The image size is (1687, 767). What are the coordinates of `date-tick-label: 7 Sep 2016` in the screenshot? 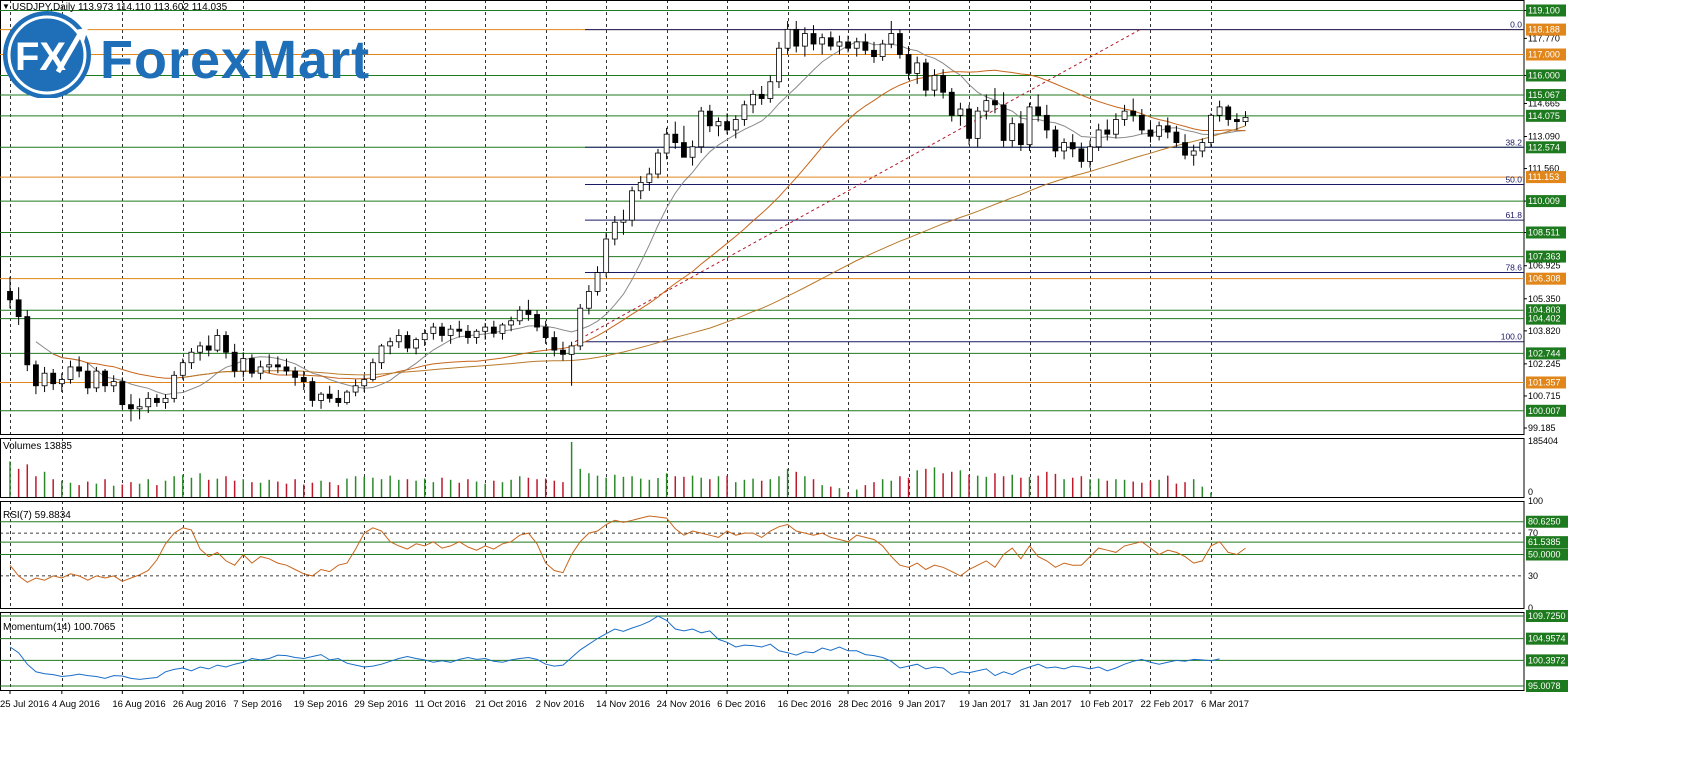 It's located at (257, 704).